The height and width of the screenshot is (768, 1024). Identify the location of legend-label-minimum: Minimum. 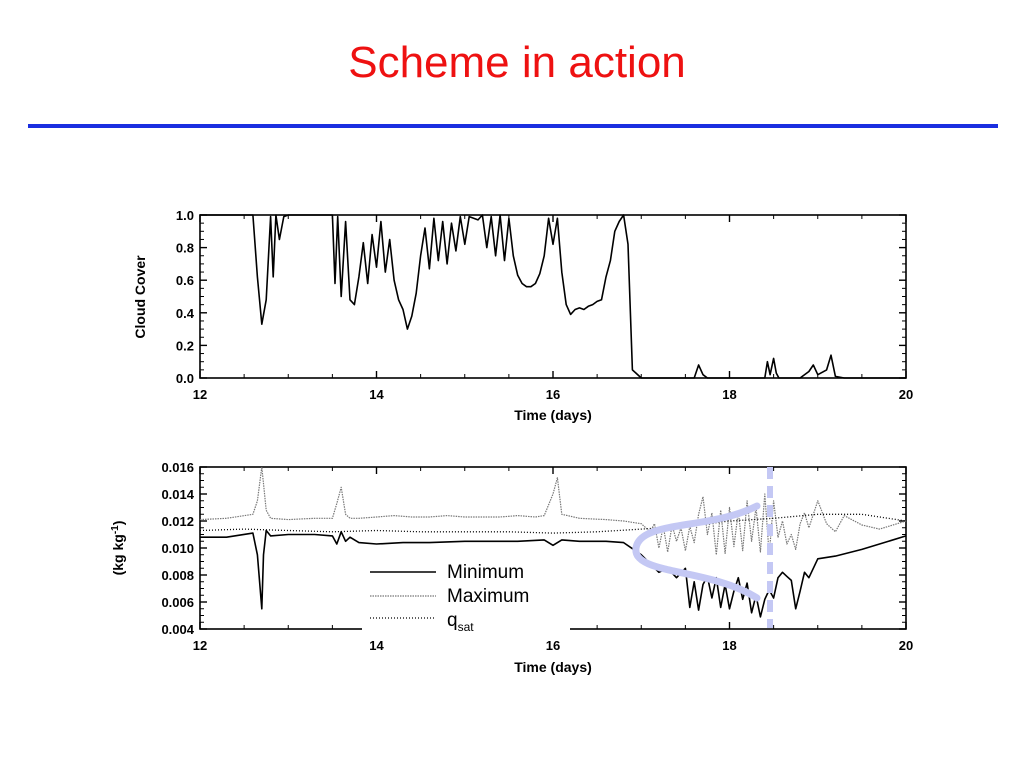
(485, 572).